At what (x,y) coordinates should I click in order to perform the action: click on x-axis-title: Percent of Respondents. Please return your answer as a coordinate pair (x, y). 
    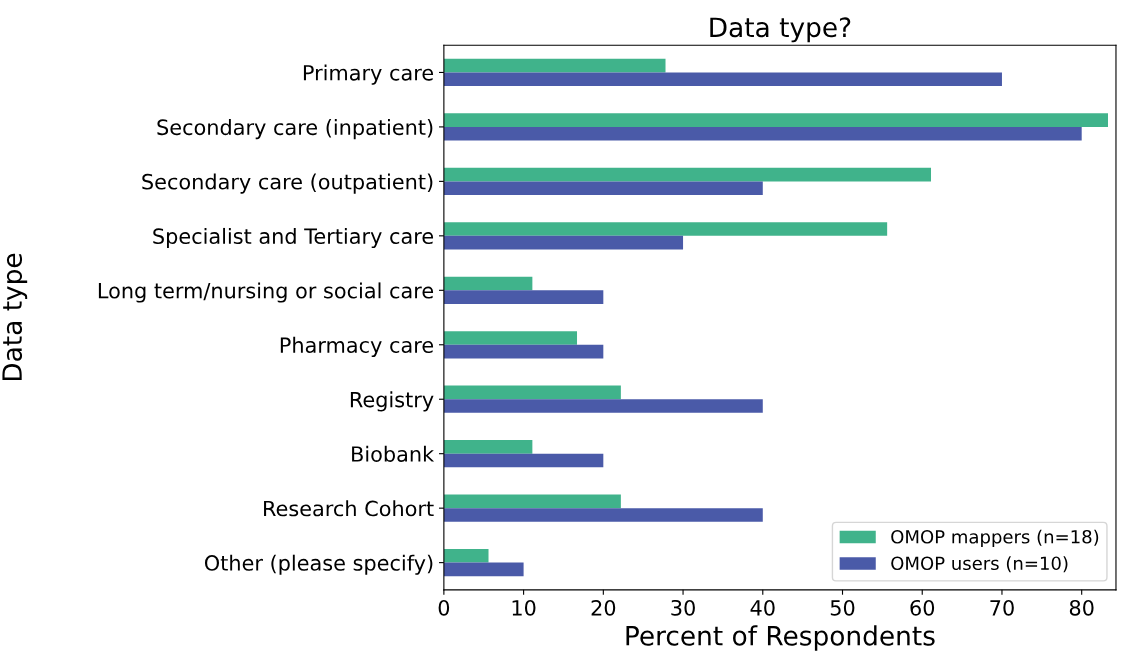
    Looking at the image, I should click on (780, 638).